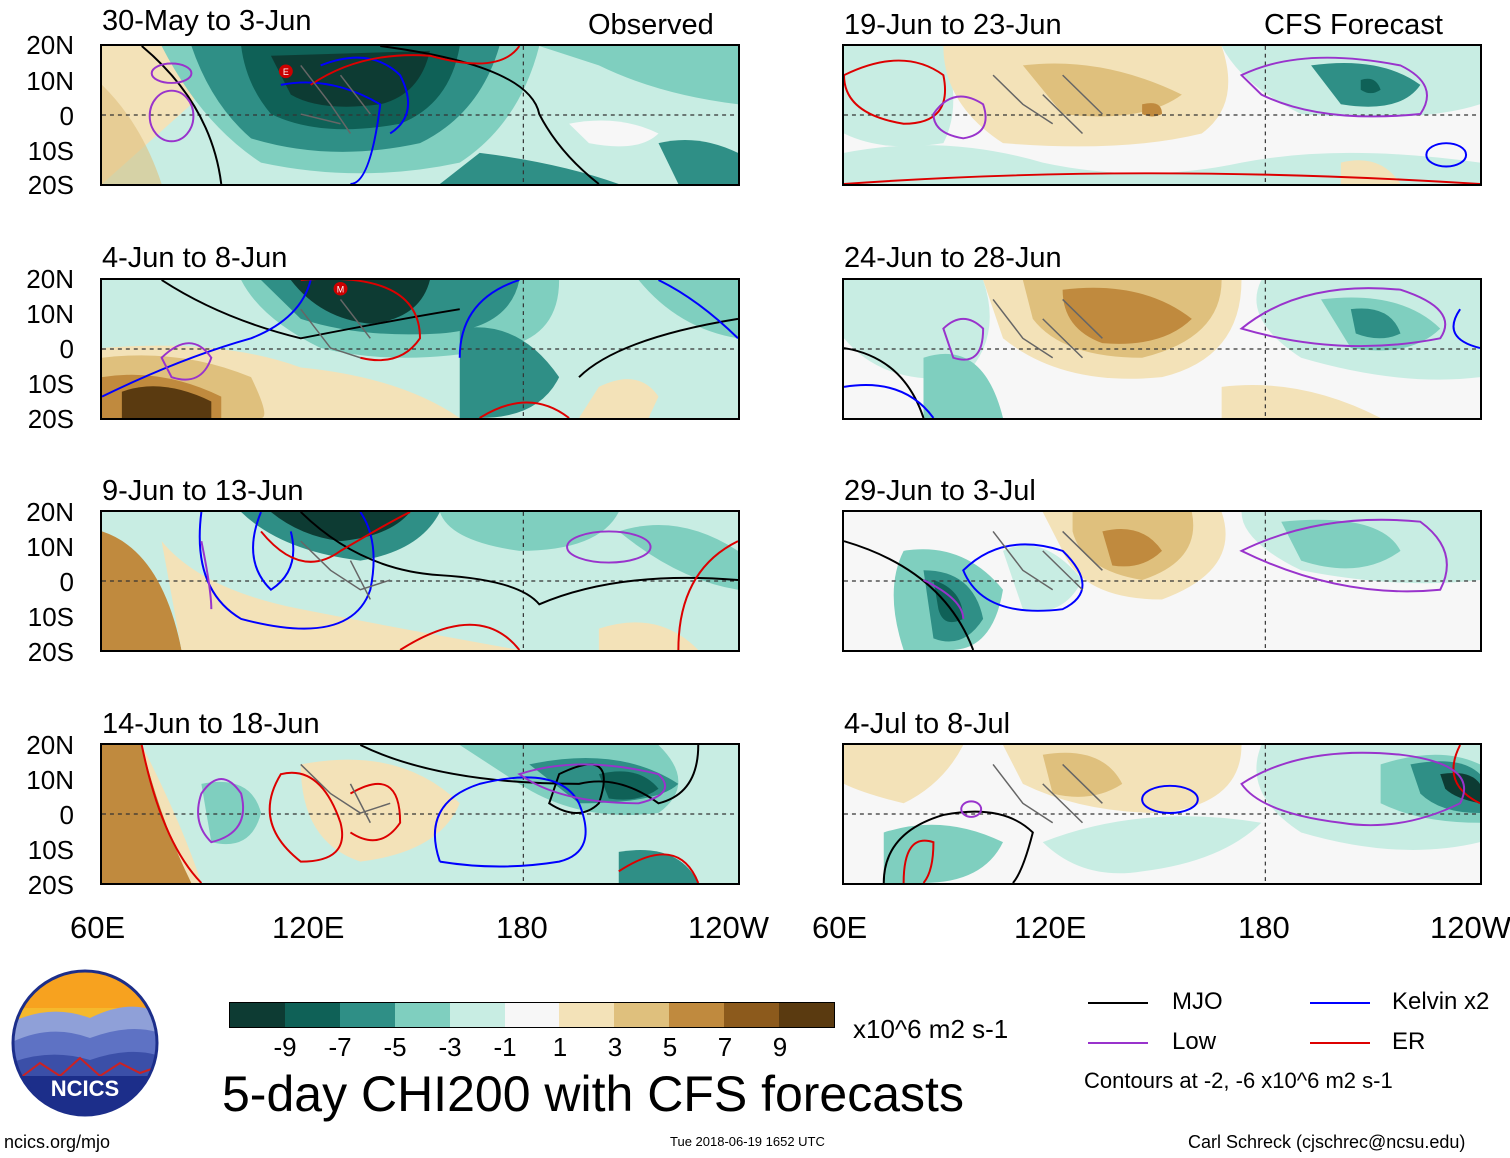 Image resolution: width=1510 pixels, height=1158 pixels. I want to click on legend-contours-note: Contours at -2, -6 x10^6 m2 s-1, so click(1238, 1080).